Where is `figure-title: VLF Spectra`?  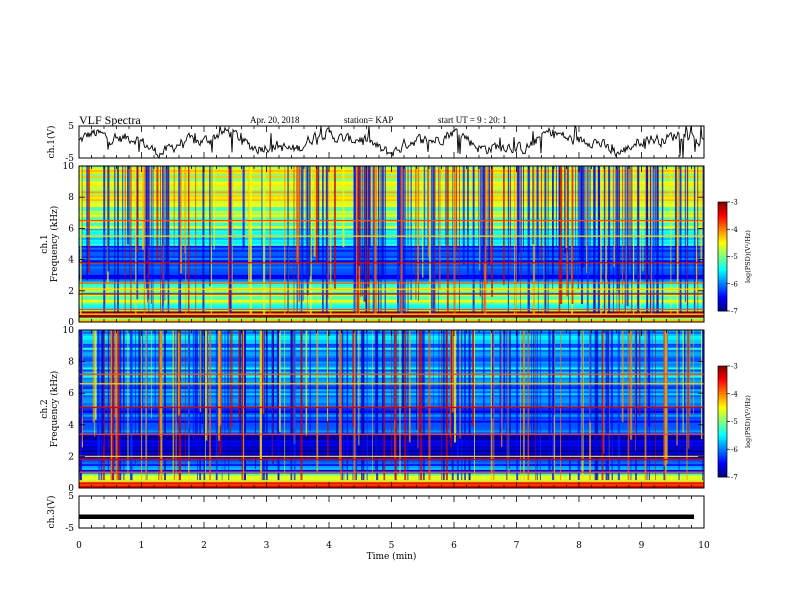
figure-title: VLF Spectra is located at coordinates (110, 120).